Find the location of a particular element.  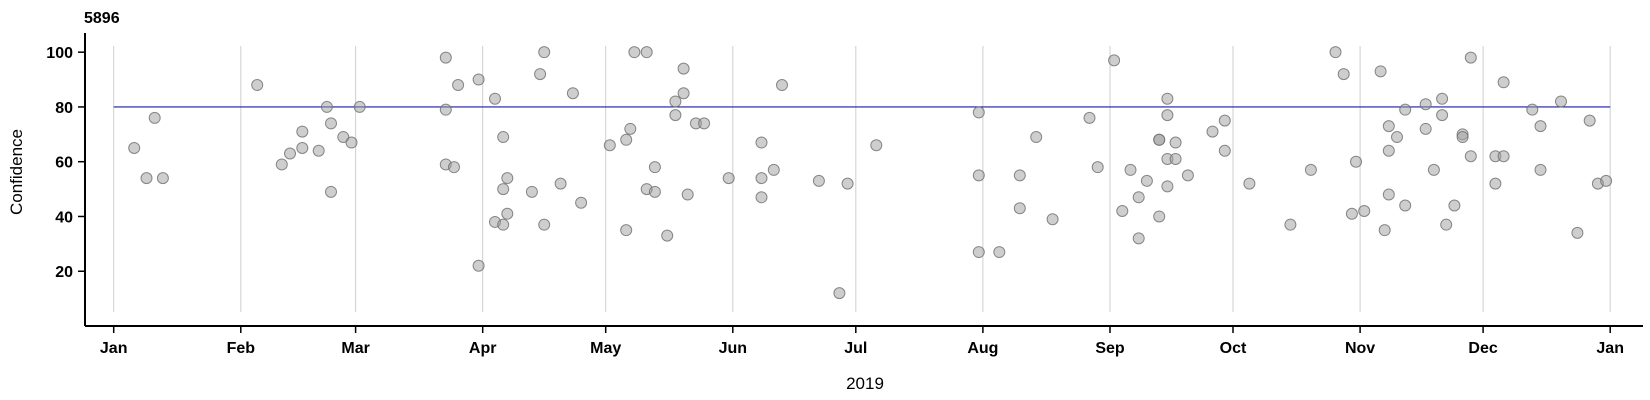

x-tick-label: Oct is located at coordinates (1233, 348).